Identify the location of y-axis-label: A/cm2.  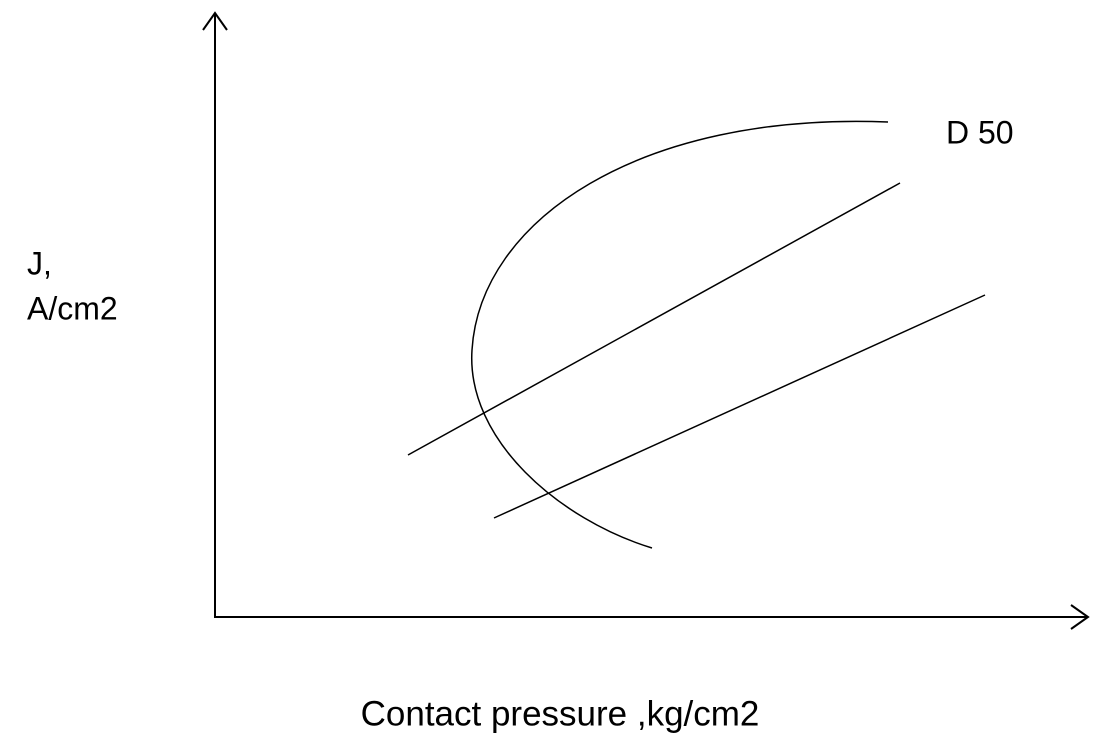
(72, 308).